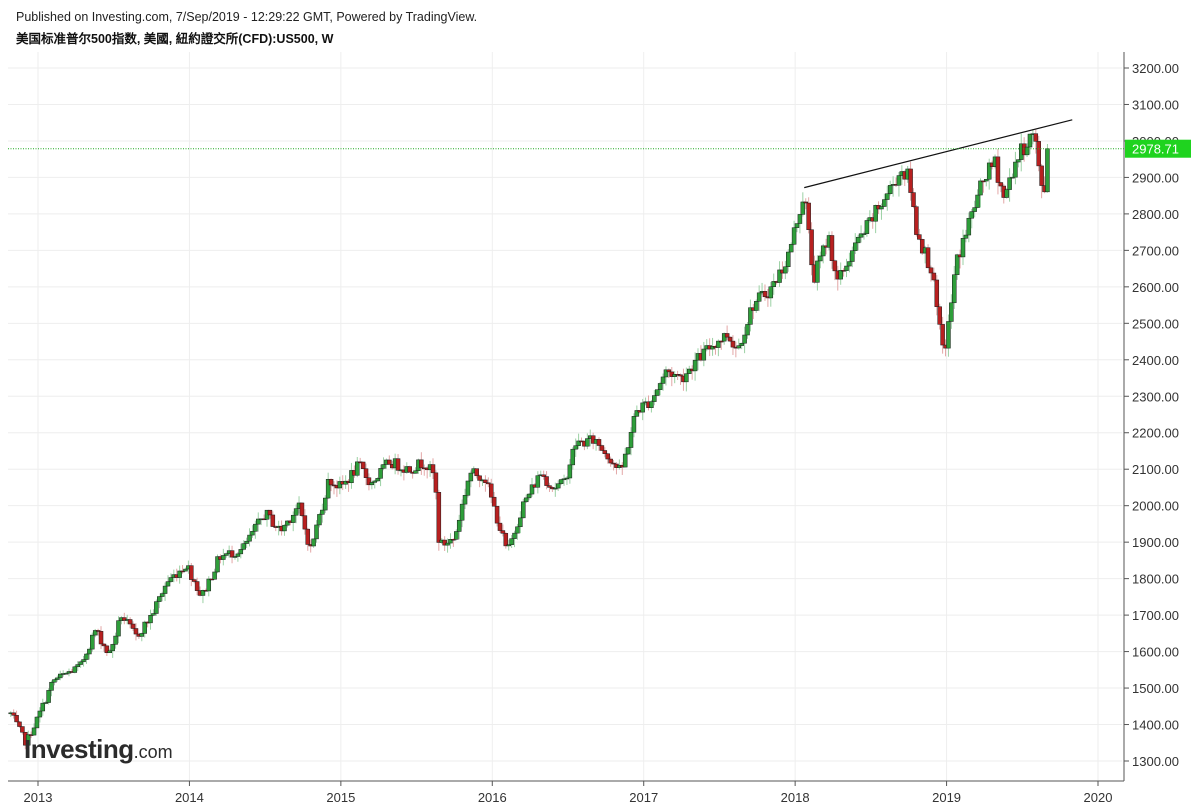 The width and height of the screenshot is (1197, 811). I want to click on y-tick-label: 1800.00, so click(1155, 579).